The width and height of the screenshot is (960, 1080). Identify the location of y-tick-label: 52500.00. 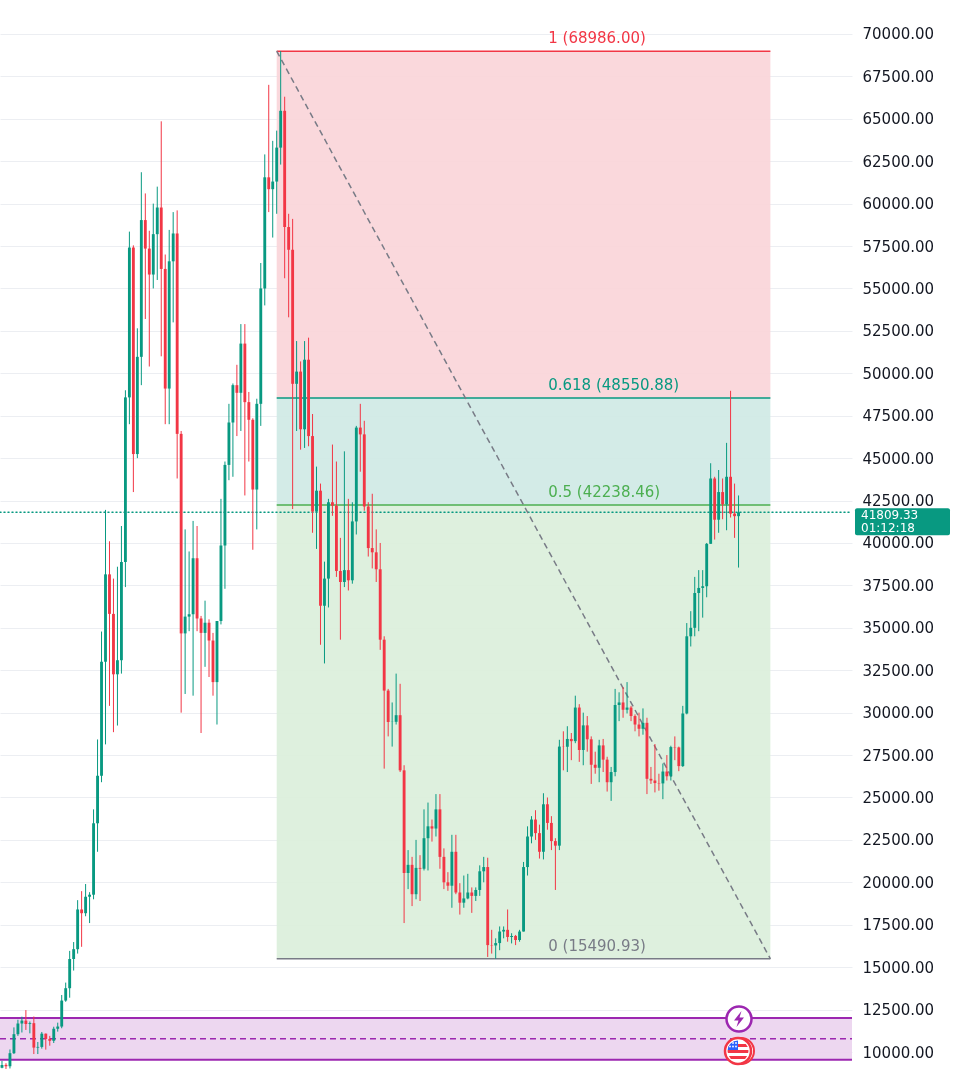
(898, 331).